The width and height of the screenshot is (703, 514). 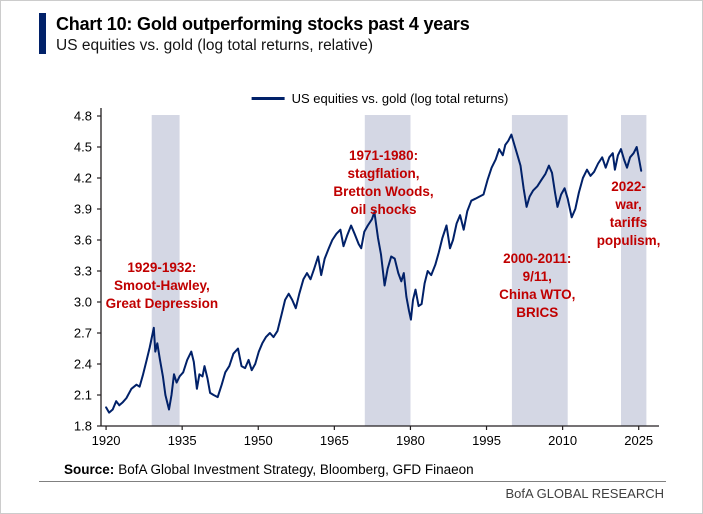 What do you see at coordinates (83, 395) in the screenshot?
I see `y-tick-label: 2.1` at bounding box center [83, 395].